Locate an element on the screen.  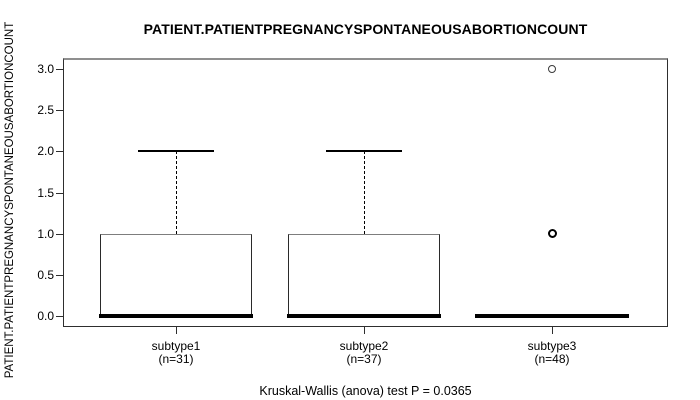
y-tick-label: 0.5 is located at coordinates (45, 274).